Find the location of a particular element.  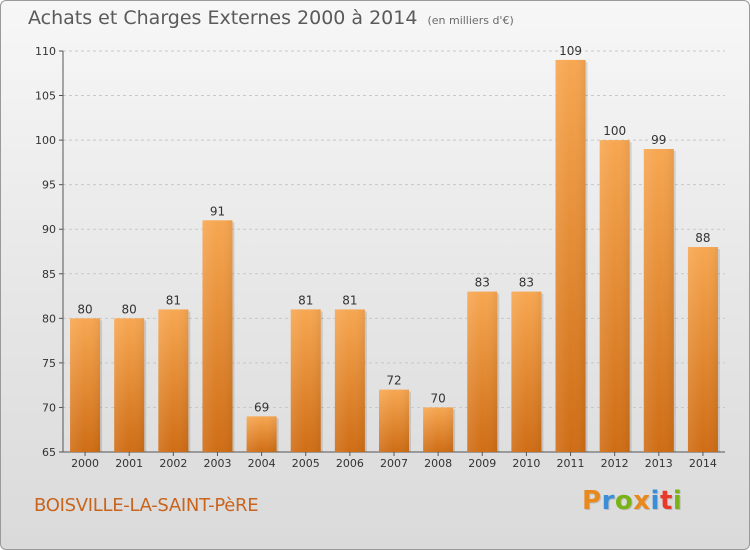

data-label: 72 is located at coordinates (393, 381).